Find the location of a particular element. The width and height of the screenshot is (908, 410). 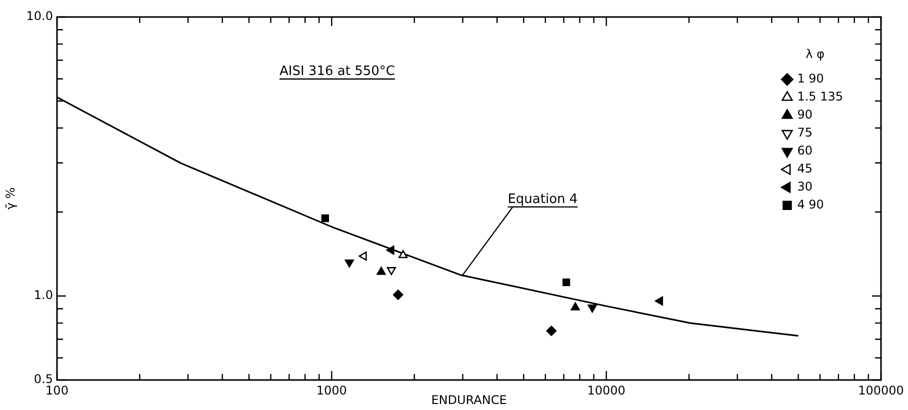

legend-label: 90 is located at coordinates (804, 115).